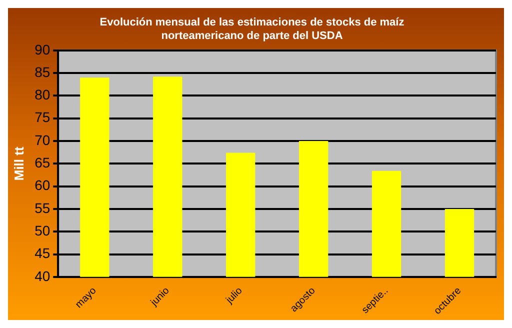 Image resolution: width=512 pixels, height=328 pixels. Describe the element at coordinates (234, 296) in the screenshot. I see `x-tick-label: julio` at that location.